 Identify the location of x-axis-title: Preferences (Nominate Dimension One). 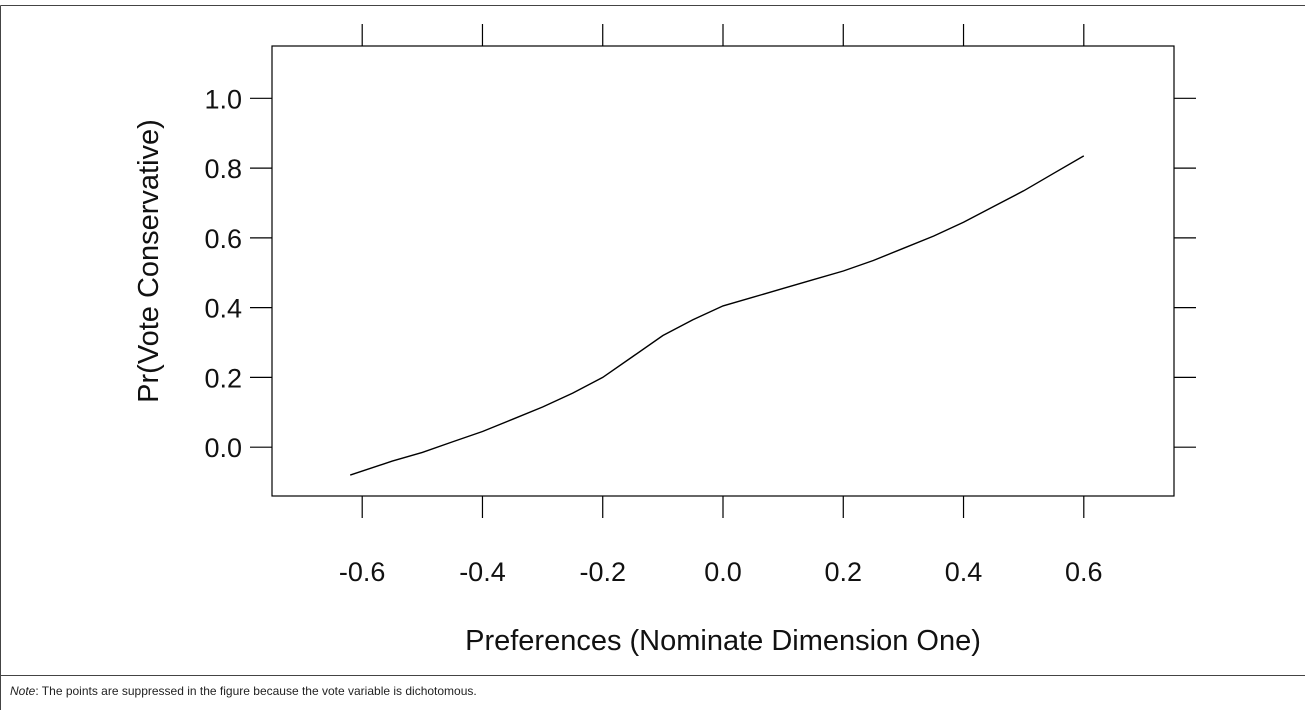
(723, 641).